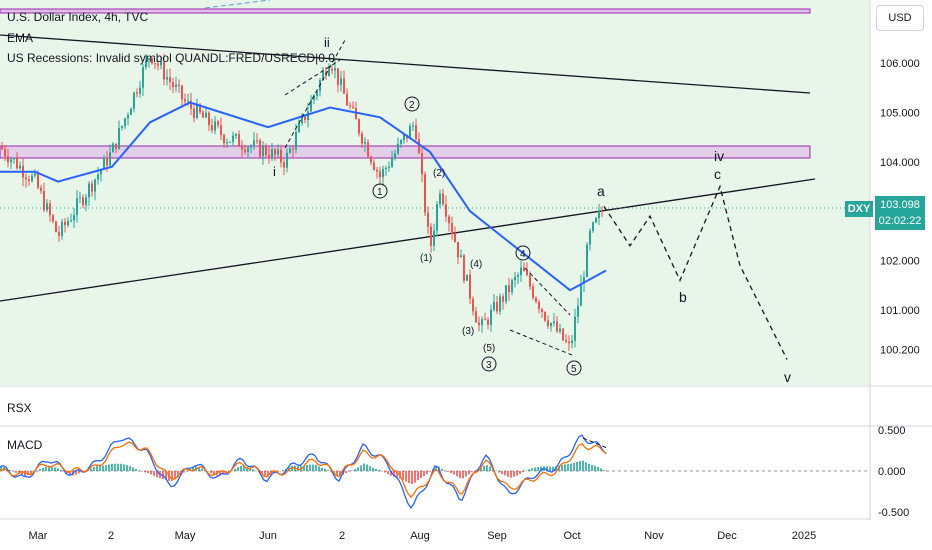 The image size is (932, 550). I want to click on signal-line, so click(303, 469).